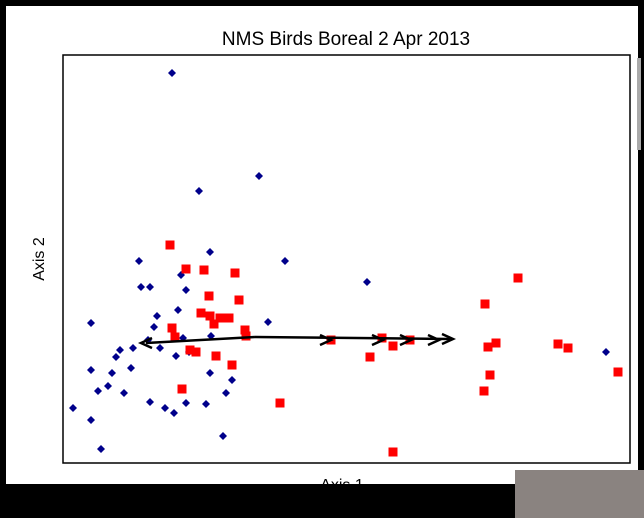  Describe the element at coordinates (579, 494) in the screenshot. I see `gray-panel` at that location.